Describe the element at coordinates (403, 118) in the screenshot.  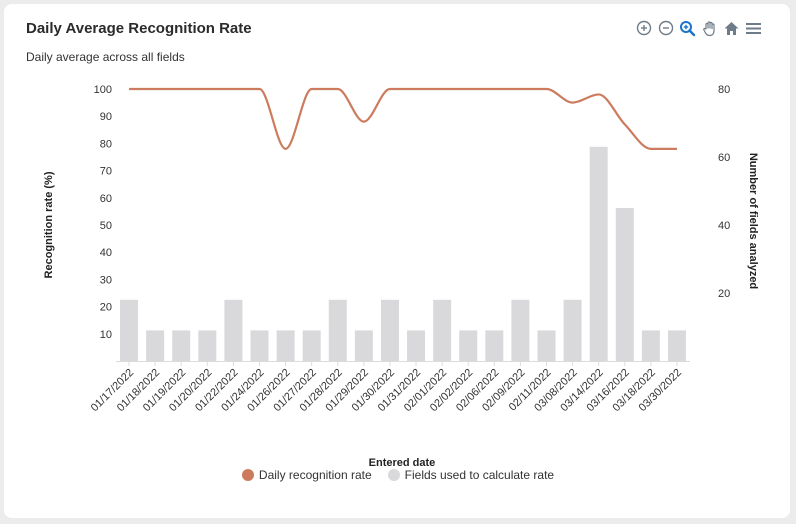
I see `line-recognition-rate` at that location.